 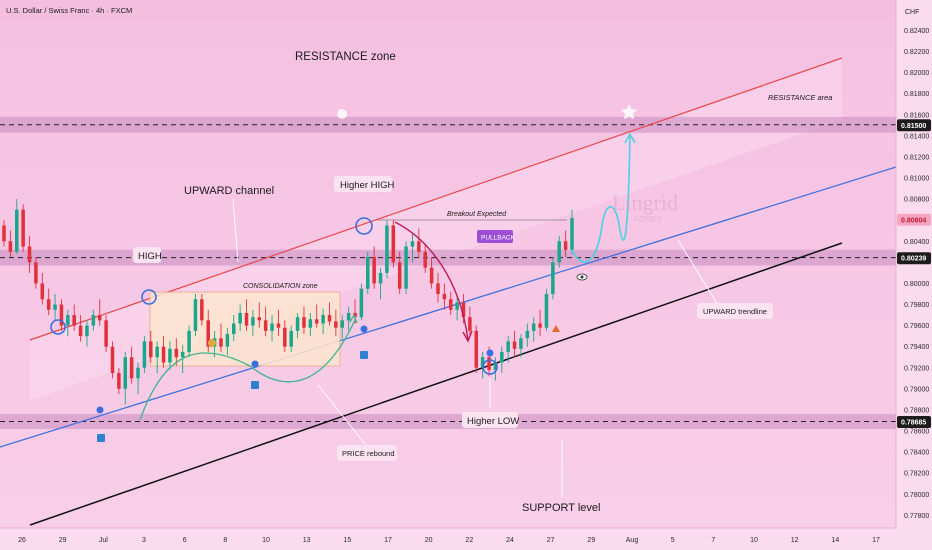 I want to click on snail-icon, so click(x=212, y=343).